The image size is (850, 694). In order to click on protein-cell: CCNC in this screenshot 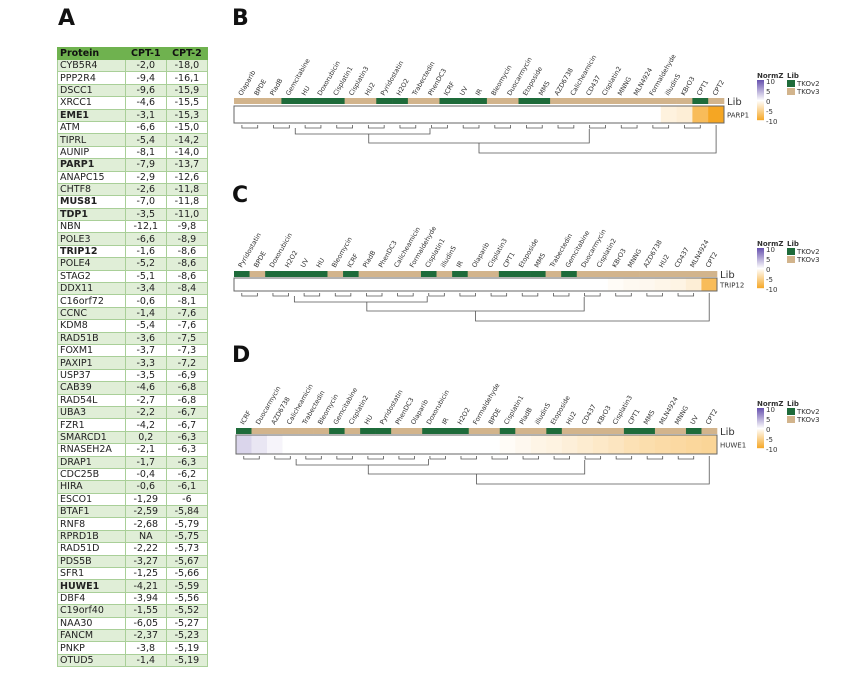, I will do `click(91, 313)`.